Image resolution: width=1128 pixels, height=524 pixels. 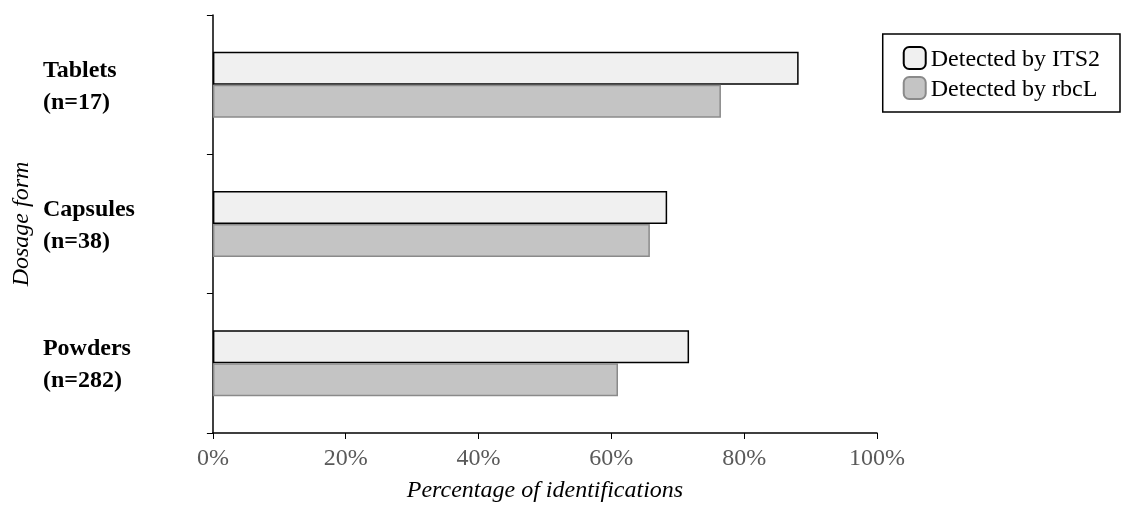 I want to click on x-tick-label: 40%, so click(x=478, y=457).